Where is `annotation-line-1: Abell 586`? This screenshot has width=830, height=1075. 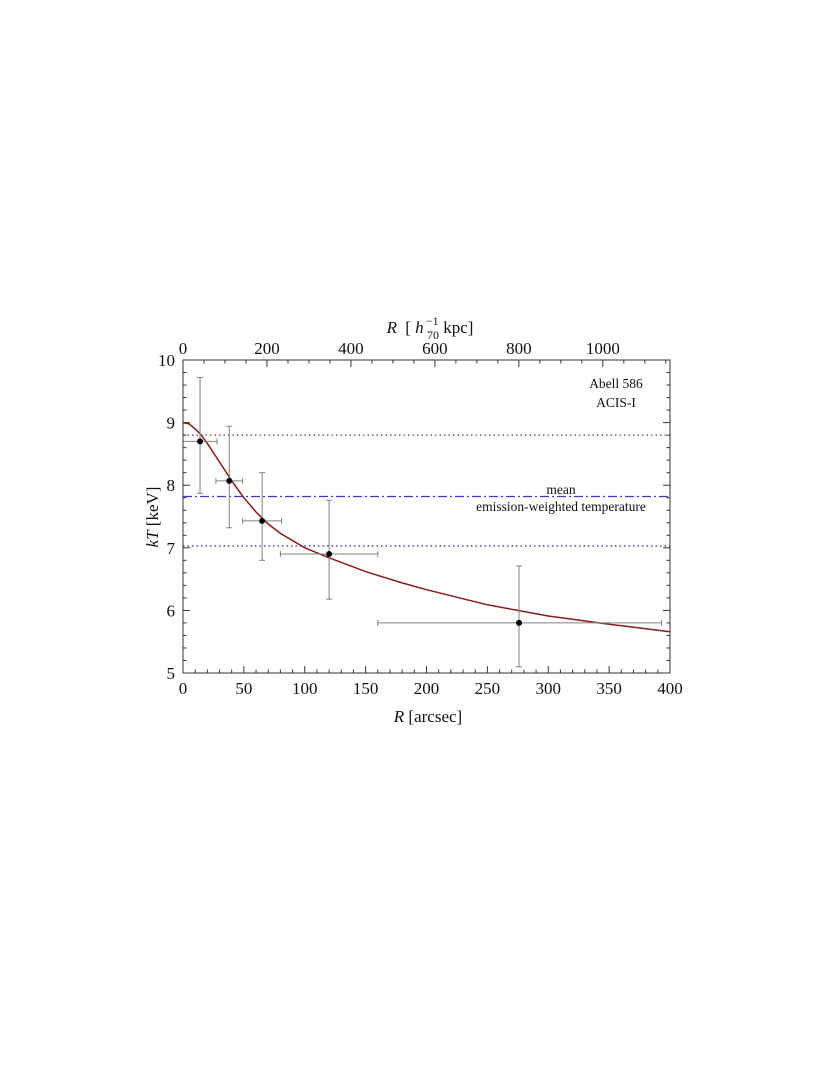 annotation-line-1: Abell 586 is located at coordinates (616, 383).